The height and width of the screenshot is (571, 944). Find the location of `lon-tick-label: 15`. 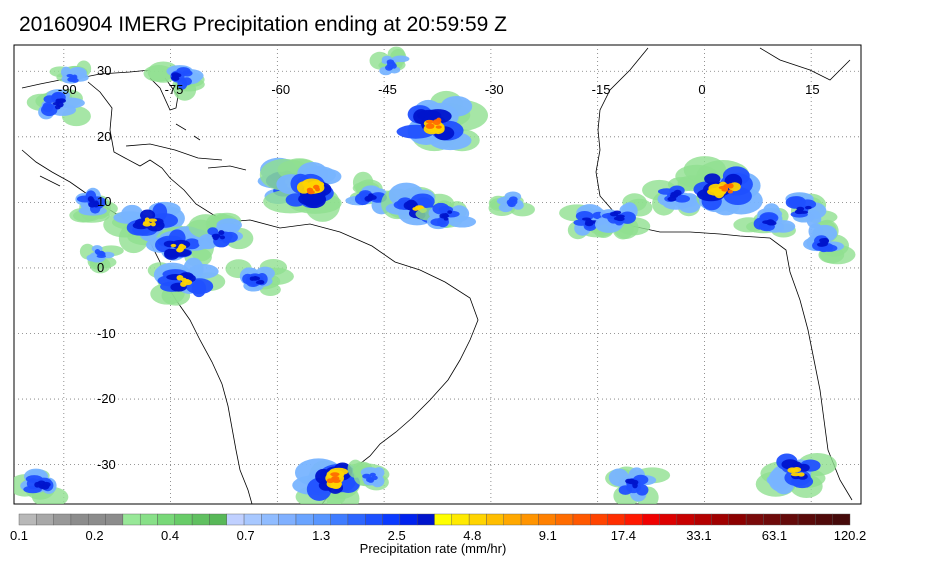

lon-tick-label: 15 is located at coordinates (812, 89).